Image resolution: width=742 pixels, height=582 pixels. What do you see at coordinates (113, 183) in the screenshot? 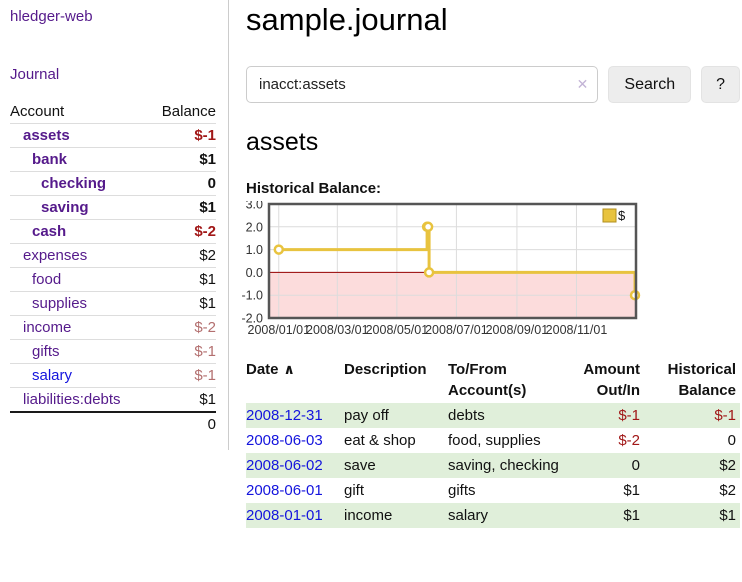
I see `account-row: checking 0` at bounding box center [113, 183].